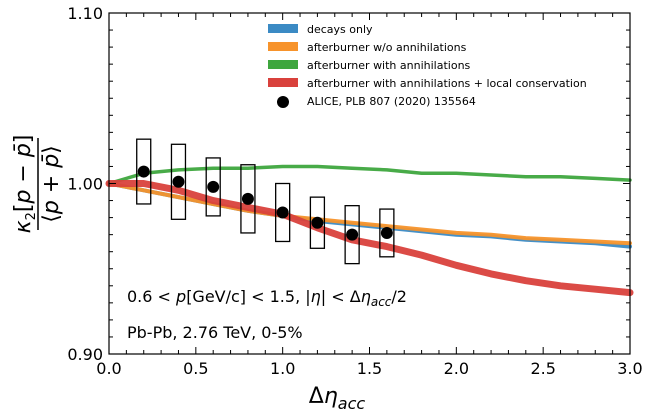 The image size is (647, 412). I want to click on x-axis-label: Δηacc, so click(337, 398).